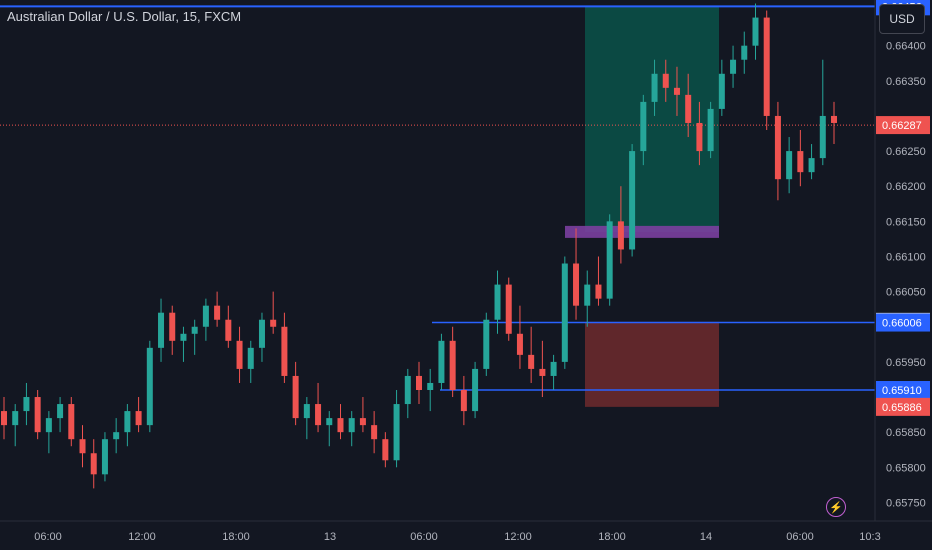 The height and width of the screenshot is (550, 932). Describe the element at coordinates (642, 231) in the screenshot. I see `entry-marker` at that location.